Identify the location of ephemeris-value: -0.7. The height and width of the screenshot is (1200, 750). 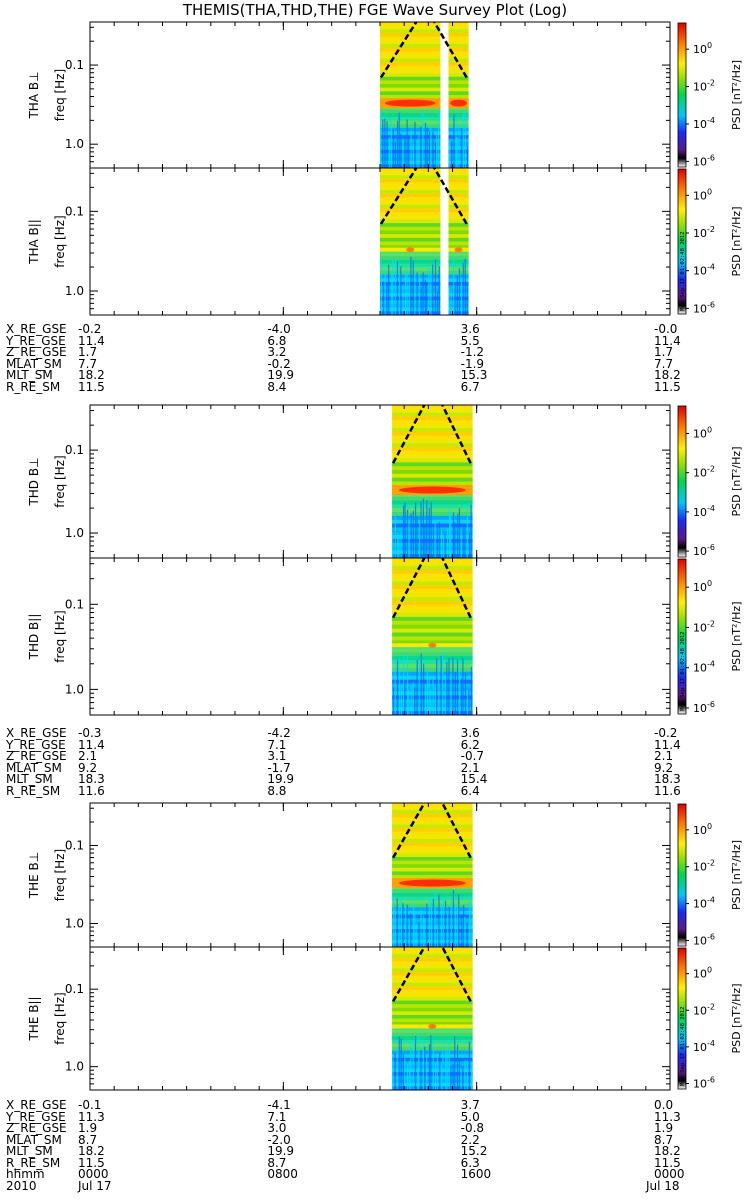
(472, 756).